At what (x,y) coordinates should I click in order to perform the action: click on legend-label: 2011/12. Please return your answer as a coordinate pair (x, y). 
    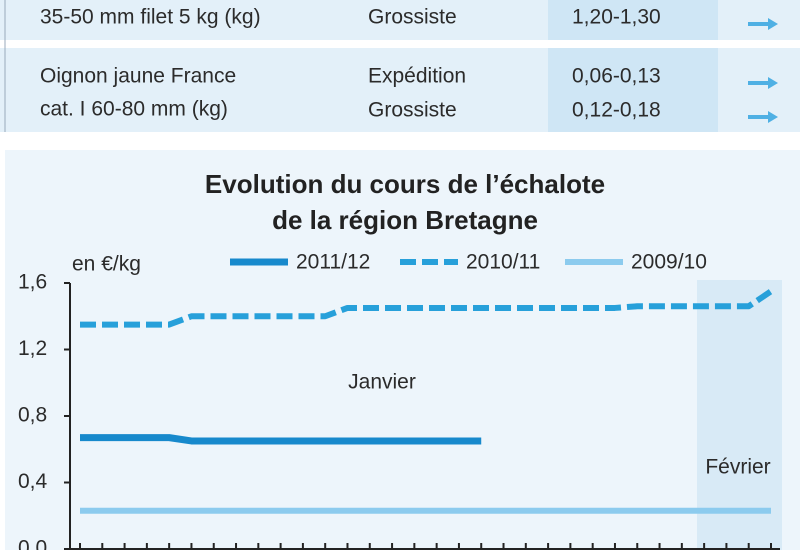
    Looking at the image, I should click on (333, 262).